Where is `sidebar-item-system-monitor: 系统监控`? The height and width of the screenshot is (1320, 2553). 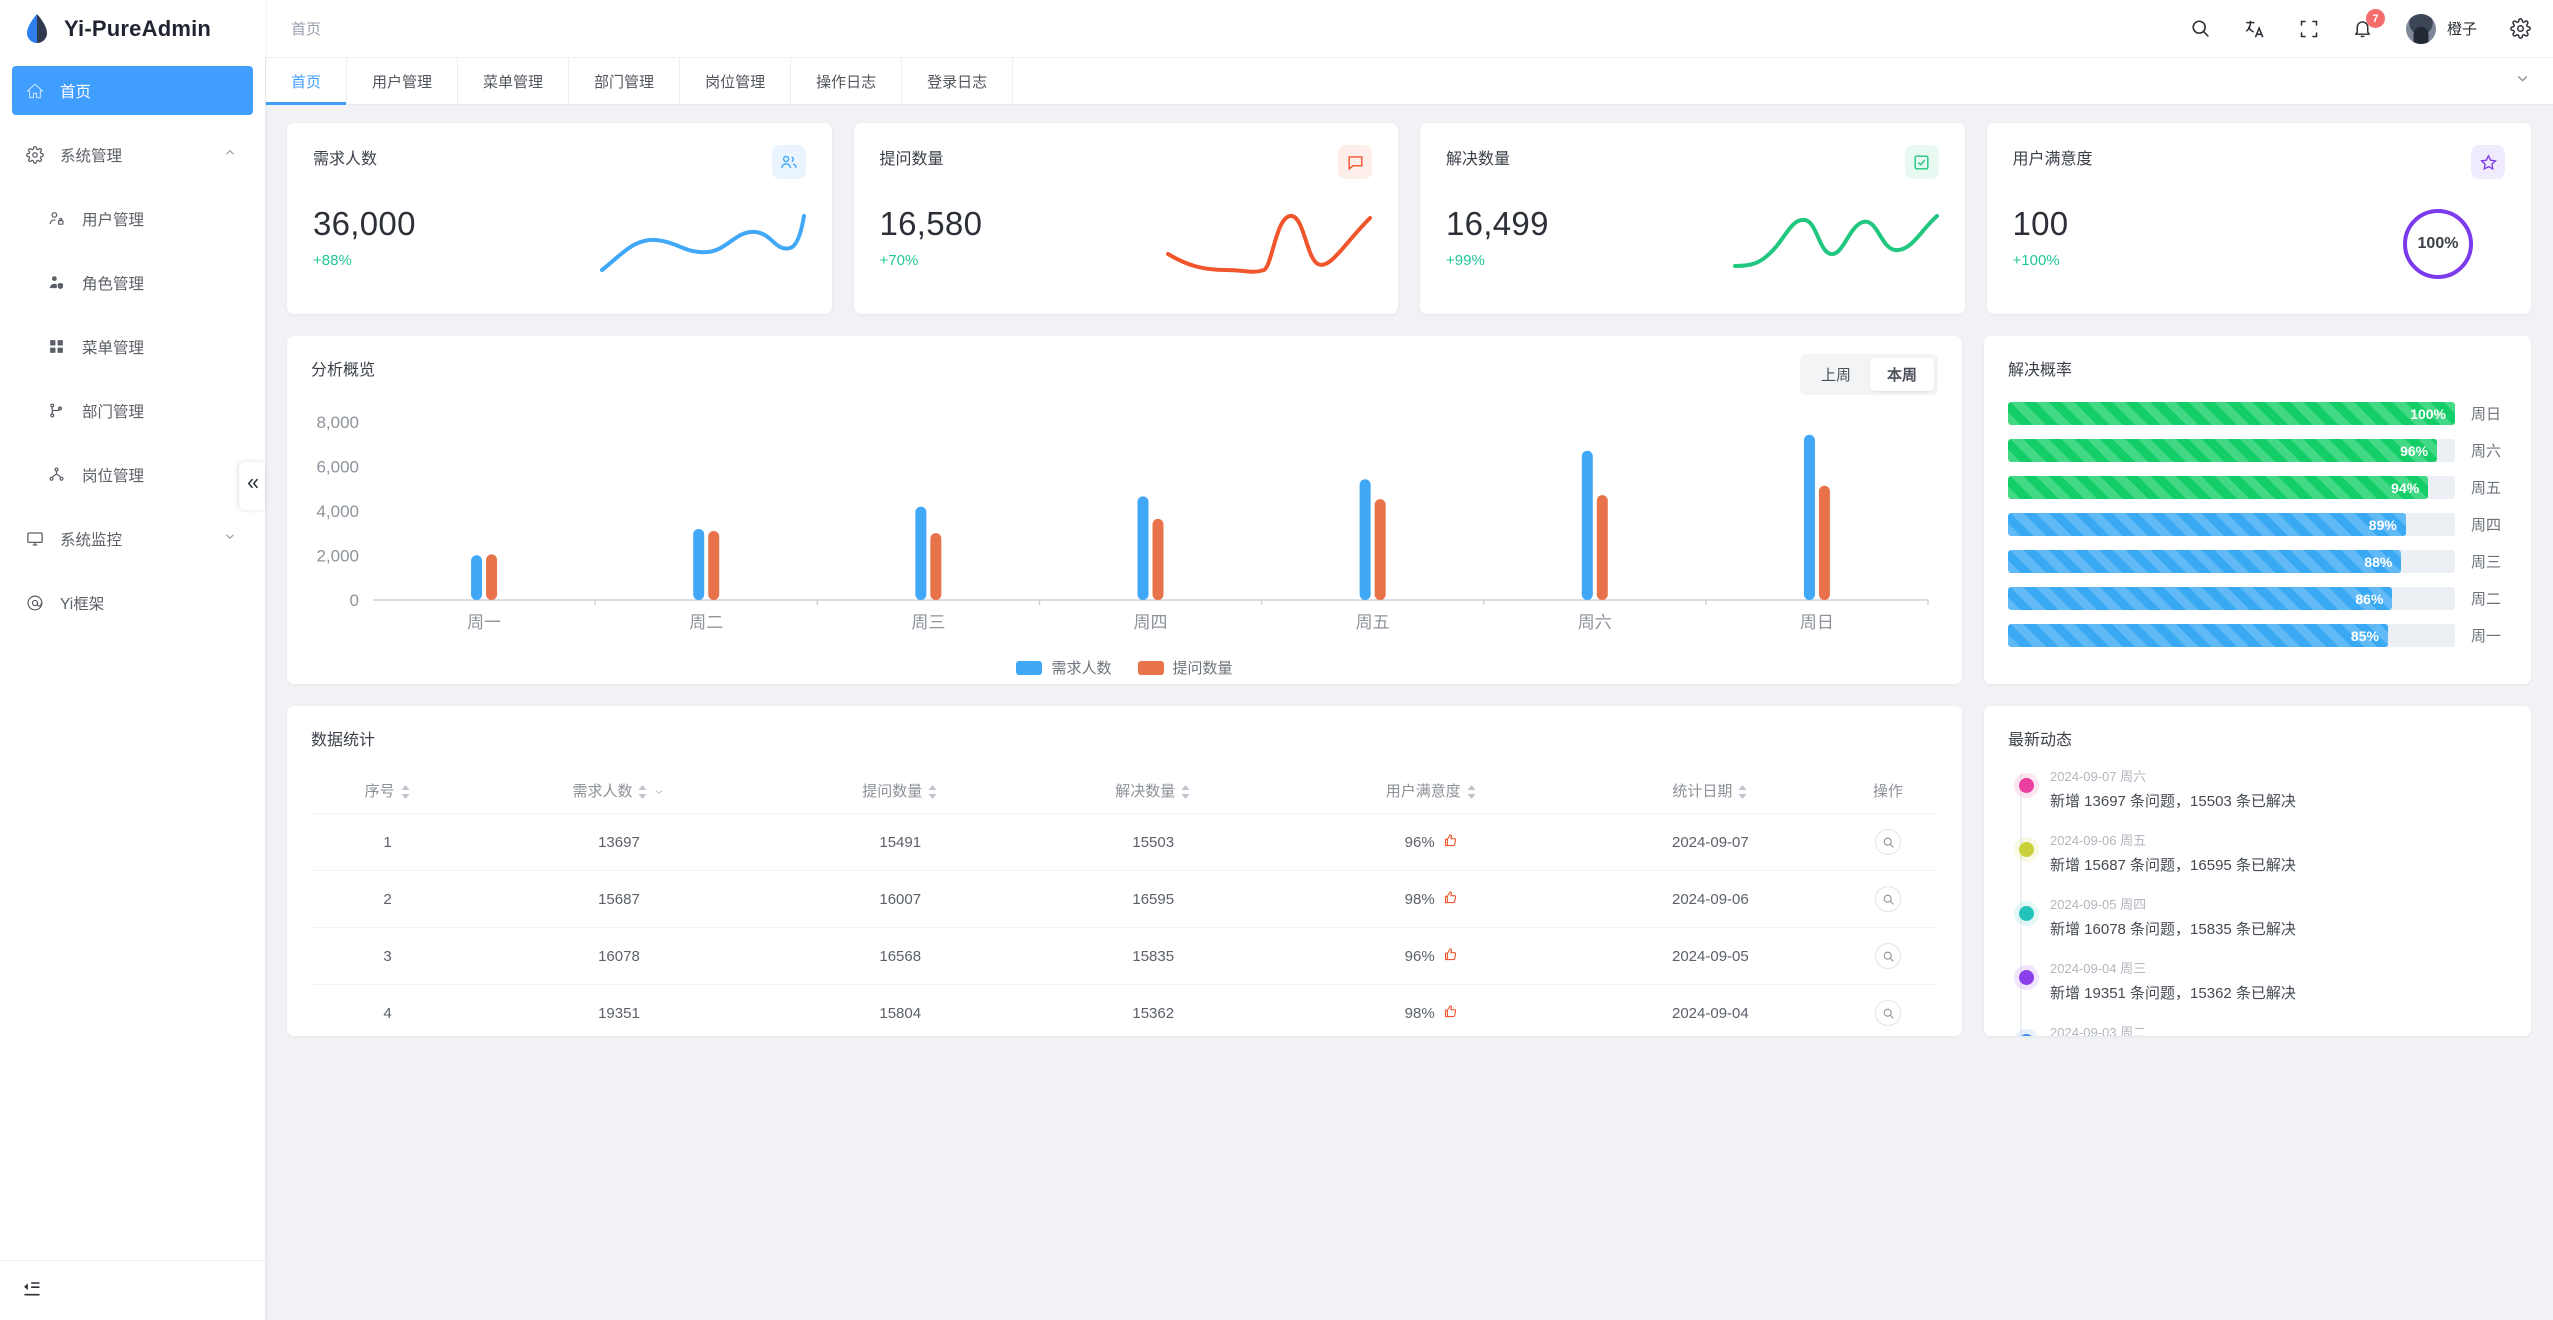
sidebar-item-system-monitor: 系统监控 is located at coordinates (132, 538).